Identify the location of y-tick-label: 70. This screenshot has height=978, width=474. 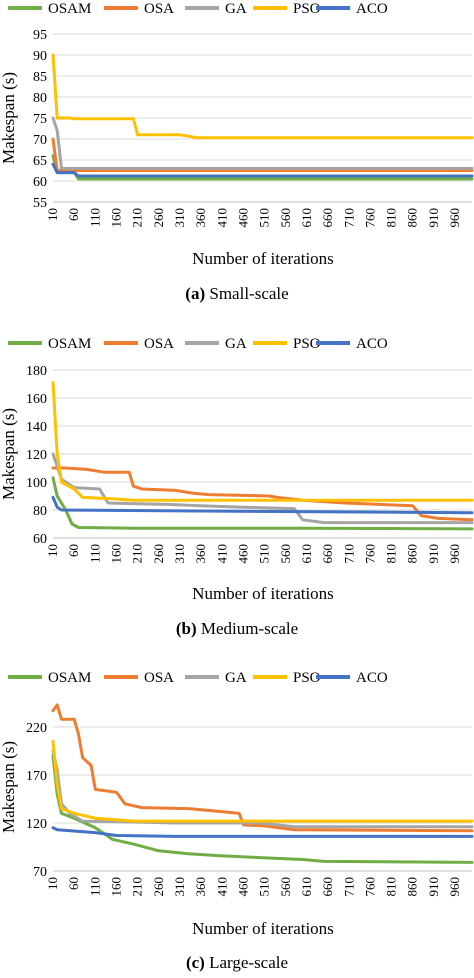
(40, 140).